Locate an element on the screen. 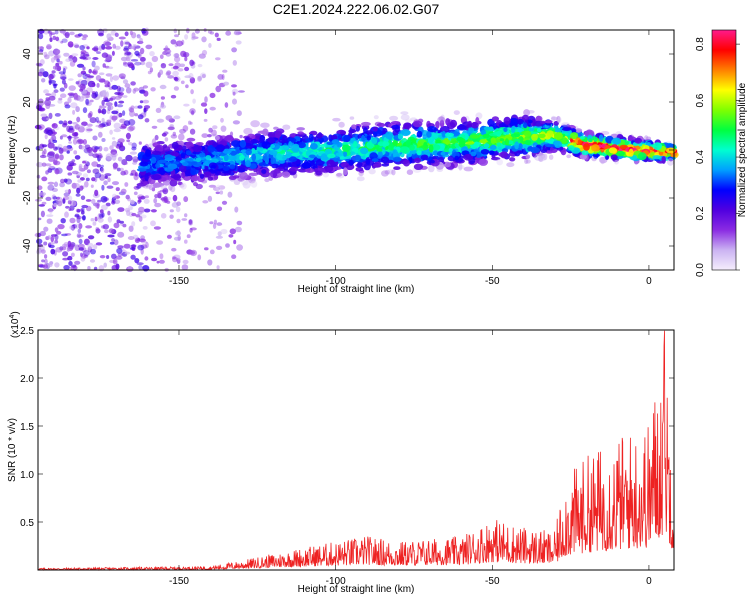  spectrogram-y-tick-label: -40 is located at coordinates (27, 245).